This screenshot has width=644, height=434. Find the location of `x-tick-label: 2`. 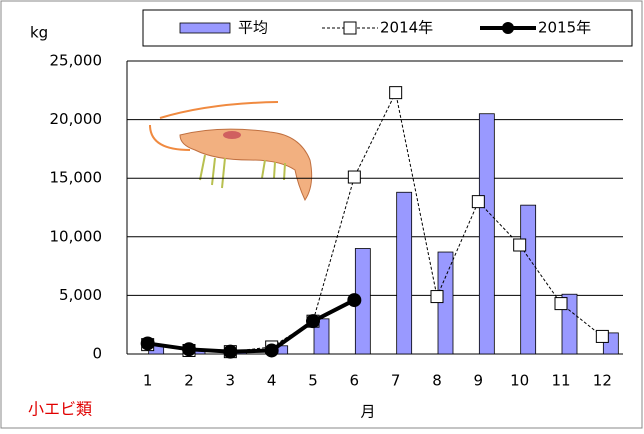

x-tick-label: 2 is located at coordinates (189, 381).